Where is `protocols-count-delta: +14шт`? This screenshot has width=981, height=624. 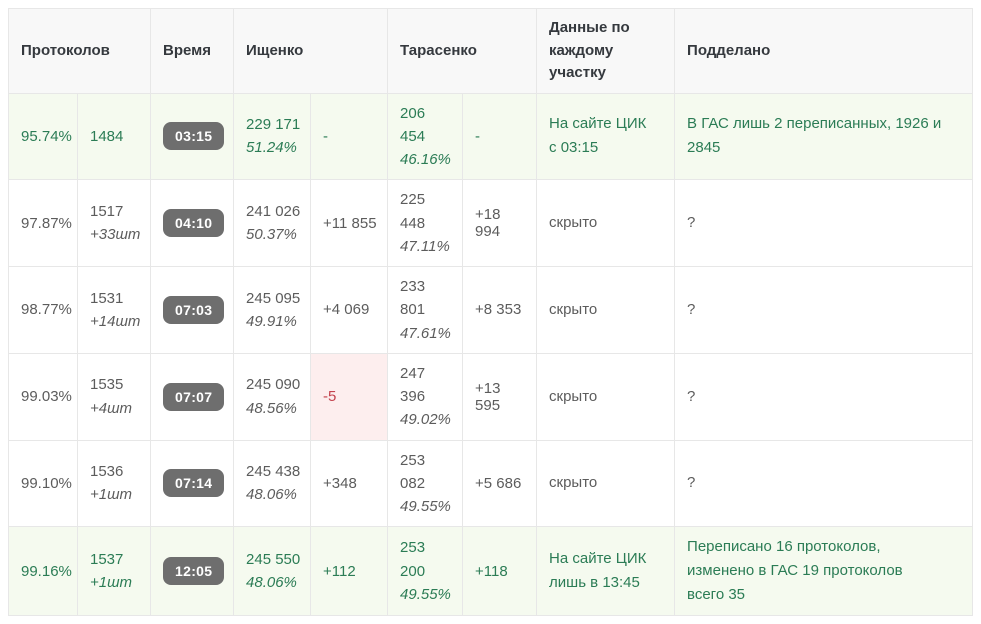
protocols-count-delta: +14шт is located at coordinates (115, 321).